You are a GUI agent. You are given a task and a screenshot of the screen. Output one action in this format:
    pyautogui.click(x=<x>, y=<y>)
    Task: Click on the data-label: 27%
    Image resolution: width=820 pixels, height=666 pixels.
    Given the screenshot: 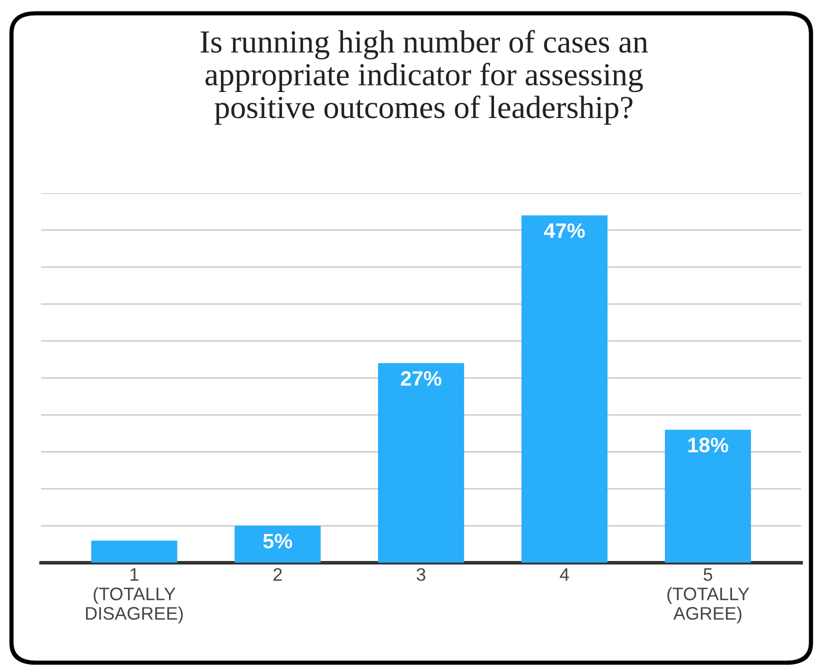 What is the action you would take?
    pyautogui.click(x=421, y=378)
    